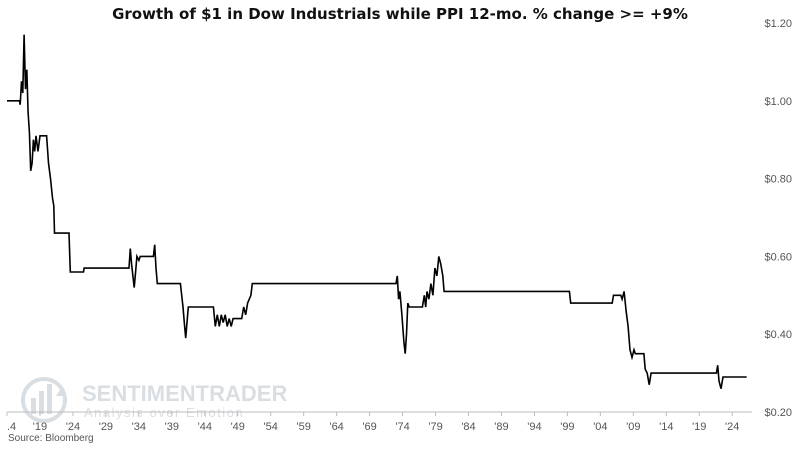  I want to click on y-tick-label: $0.20, so click(778, 413).